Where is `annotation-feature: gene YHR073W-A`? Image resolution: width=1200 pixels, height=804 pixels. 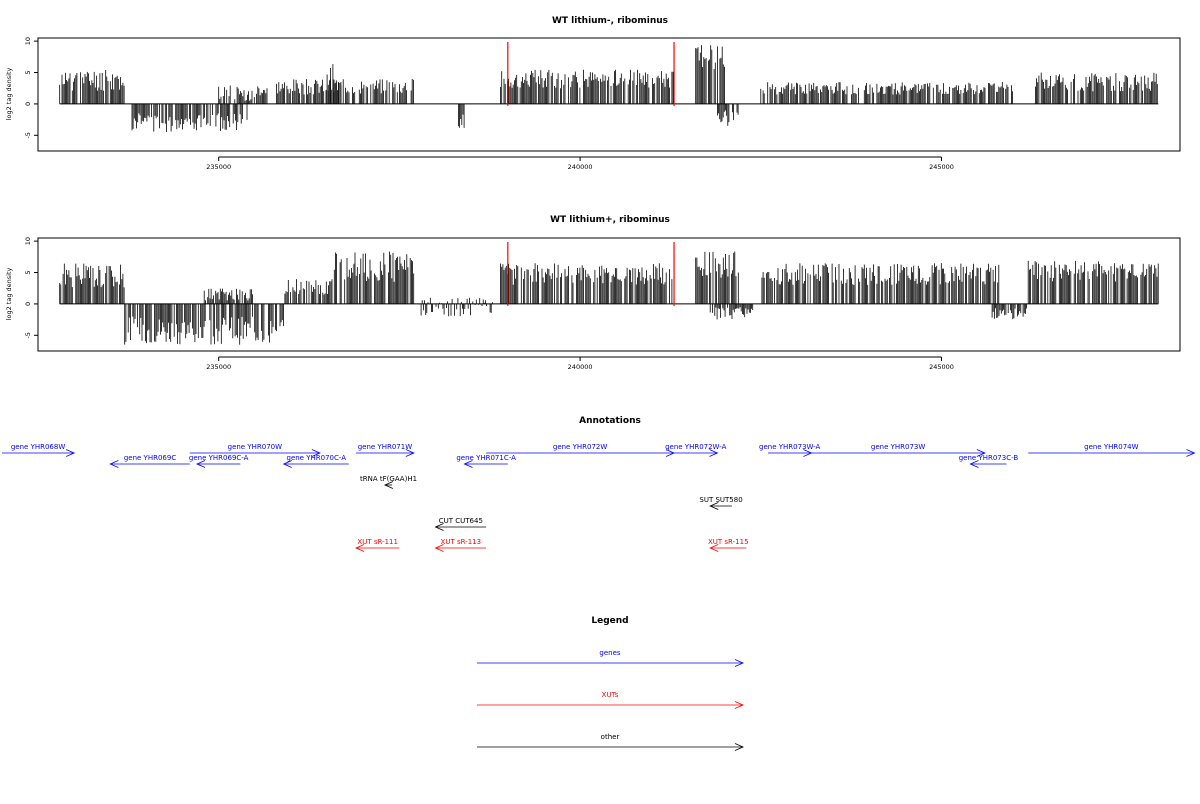
annotation-feature: gene YHR073W-A is located at coordinates (790, 450).